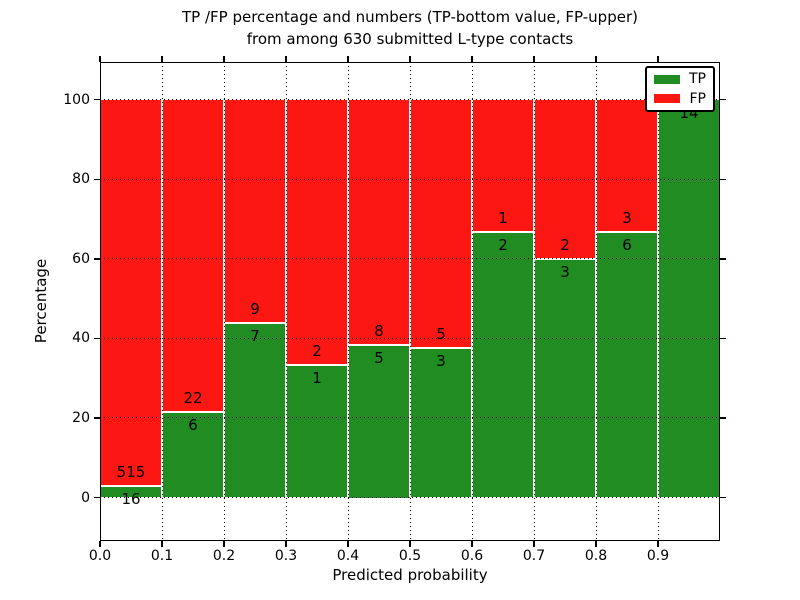  What do you see at coordinates (596, 544) in the screenshot?
I see `xtick-0.8` at bounding box center [596, 544].